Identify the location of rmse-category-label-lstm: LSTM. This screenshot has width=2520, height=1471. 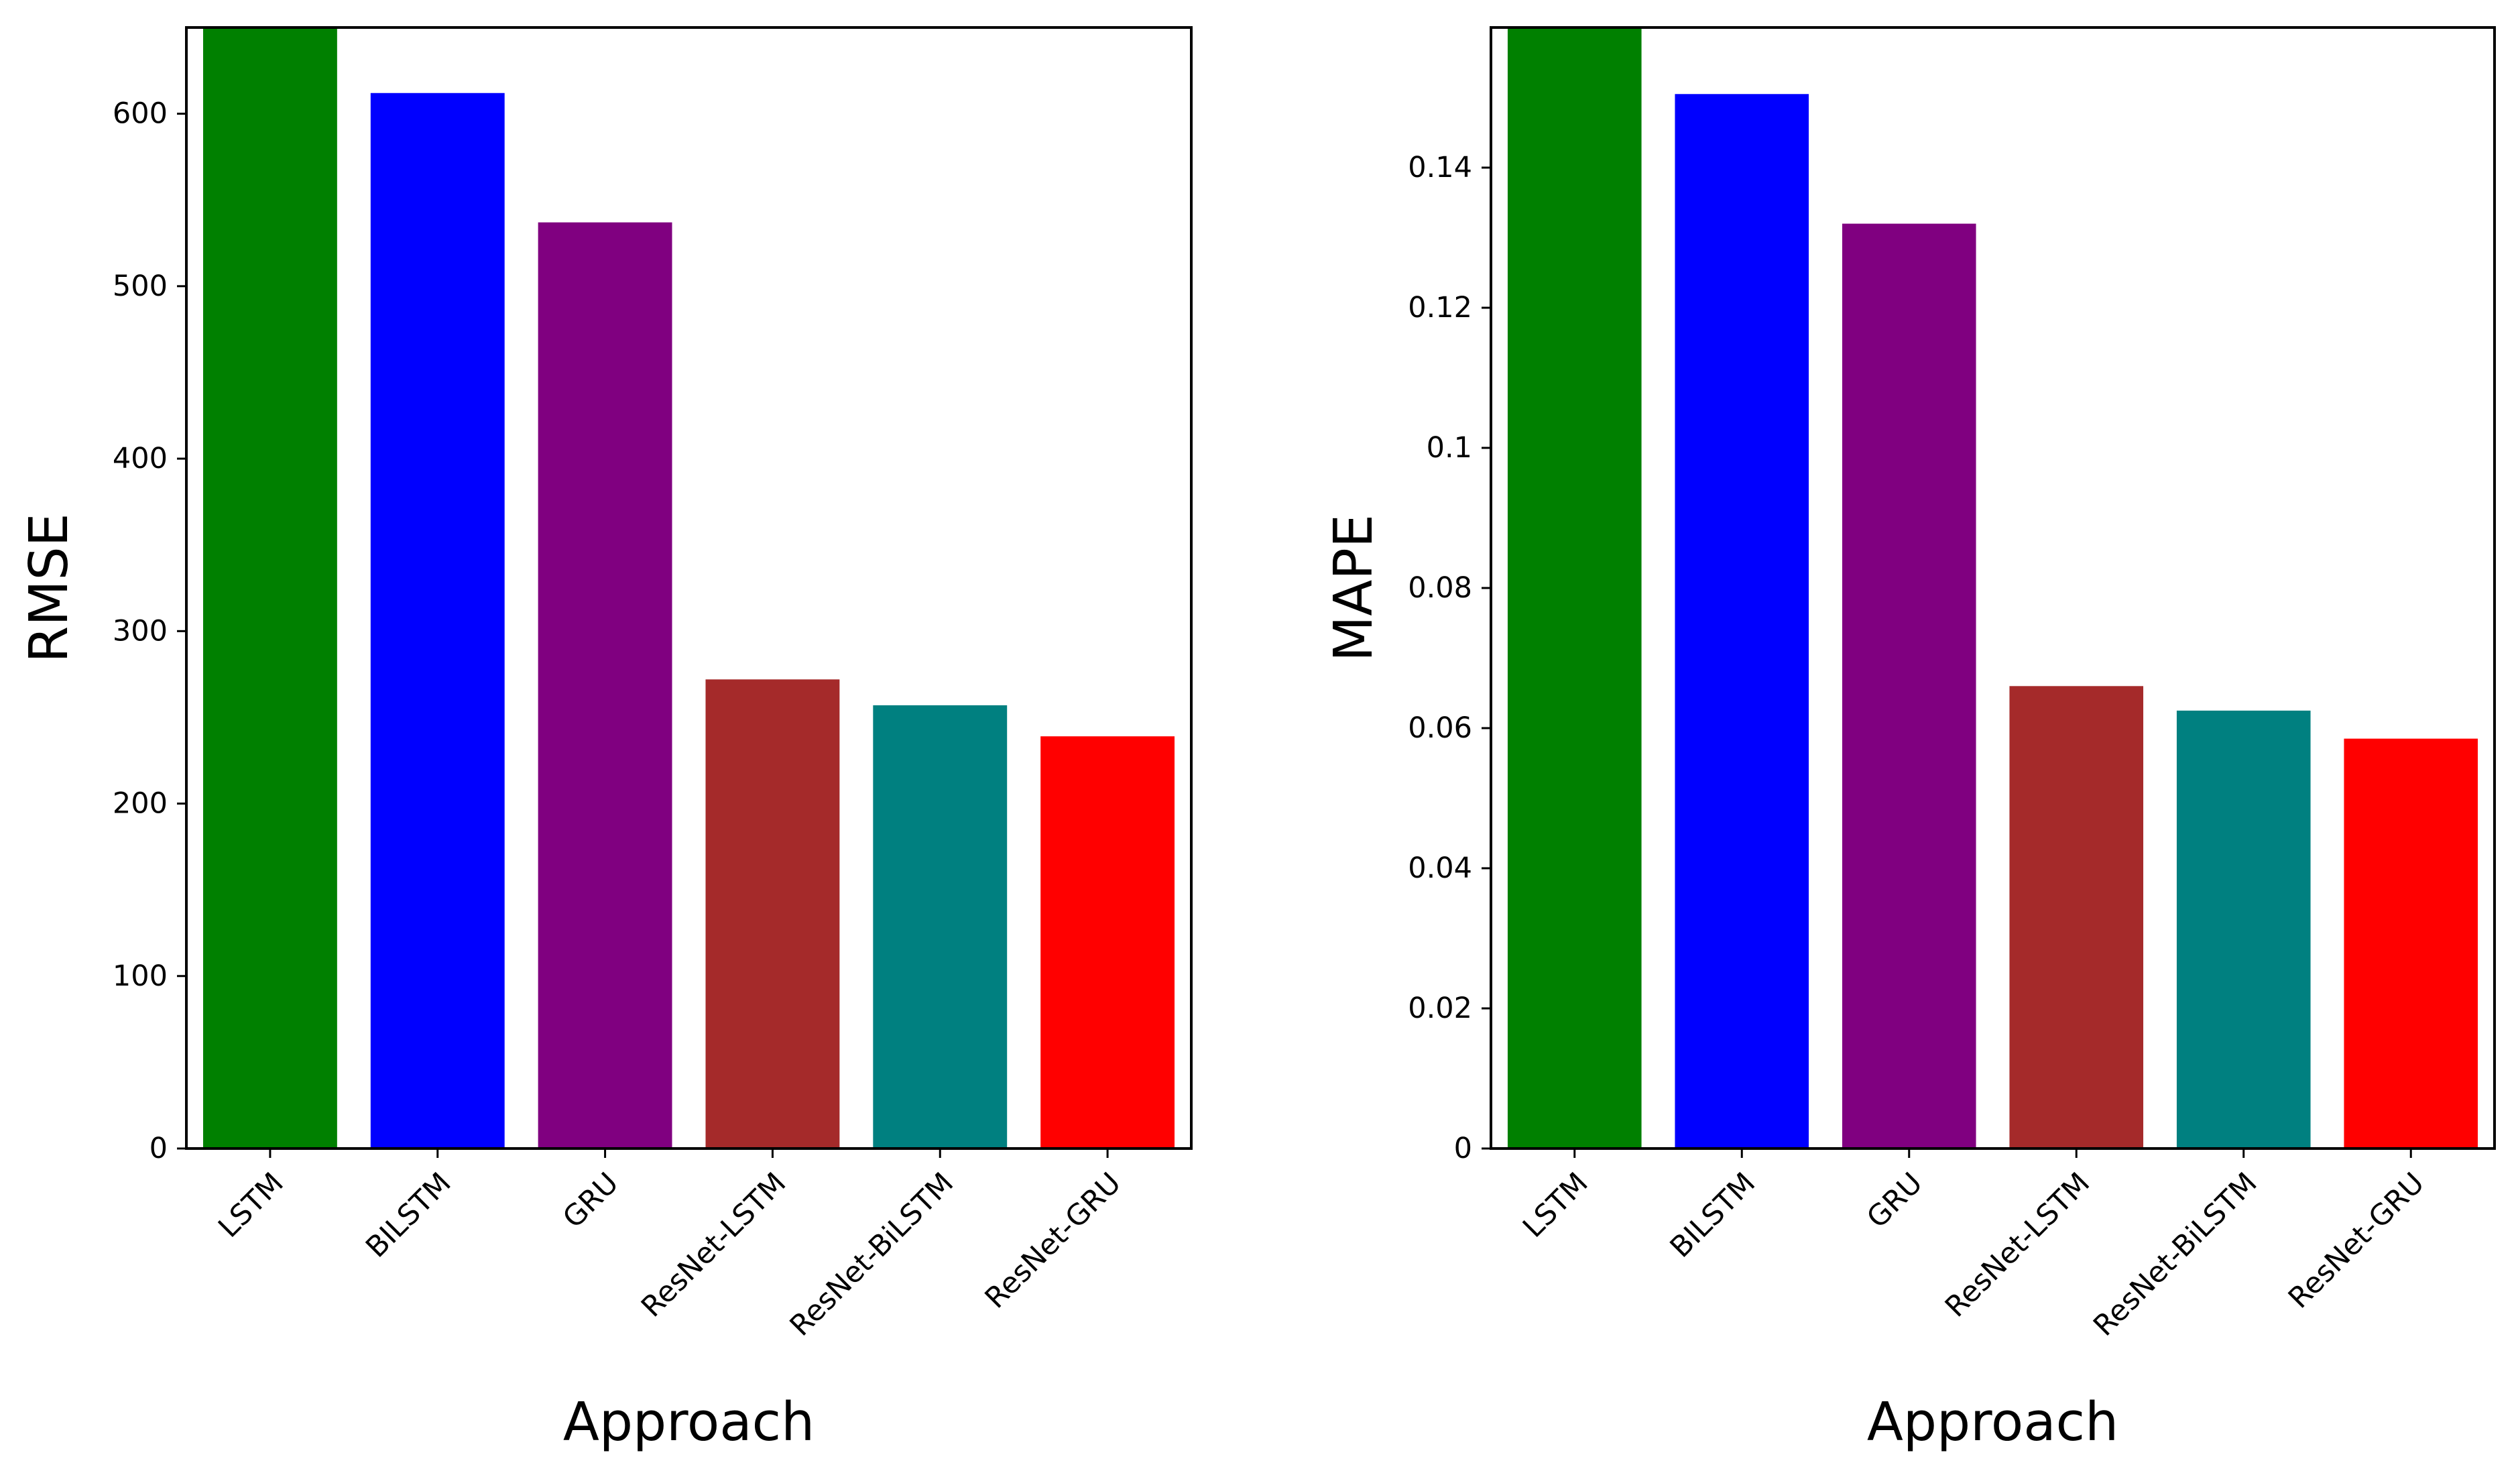
(251, 1205).